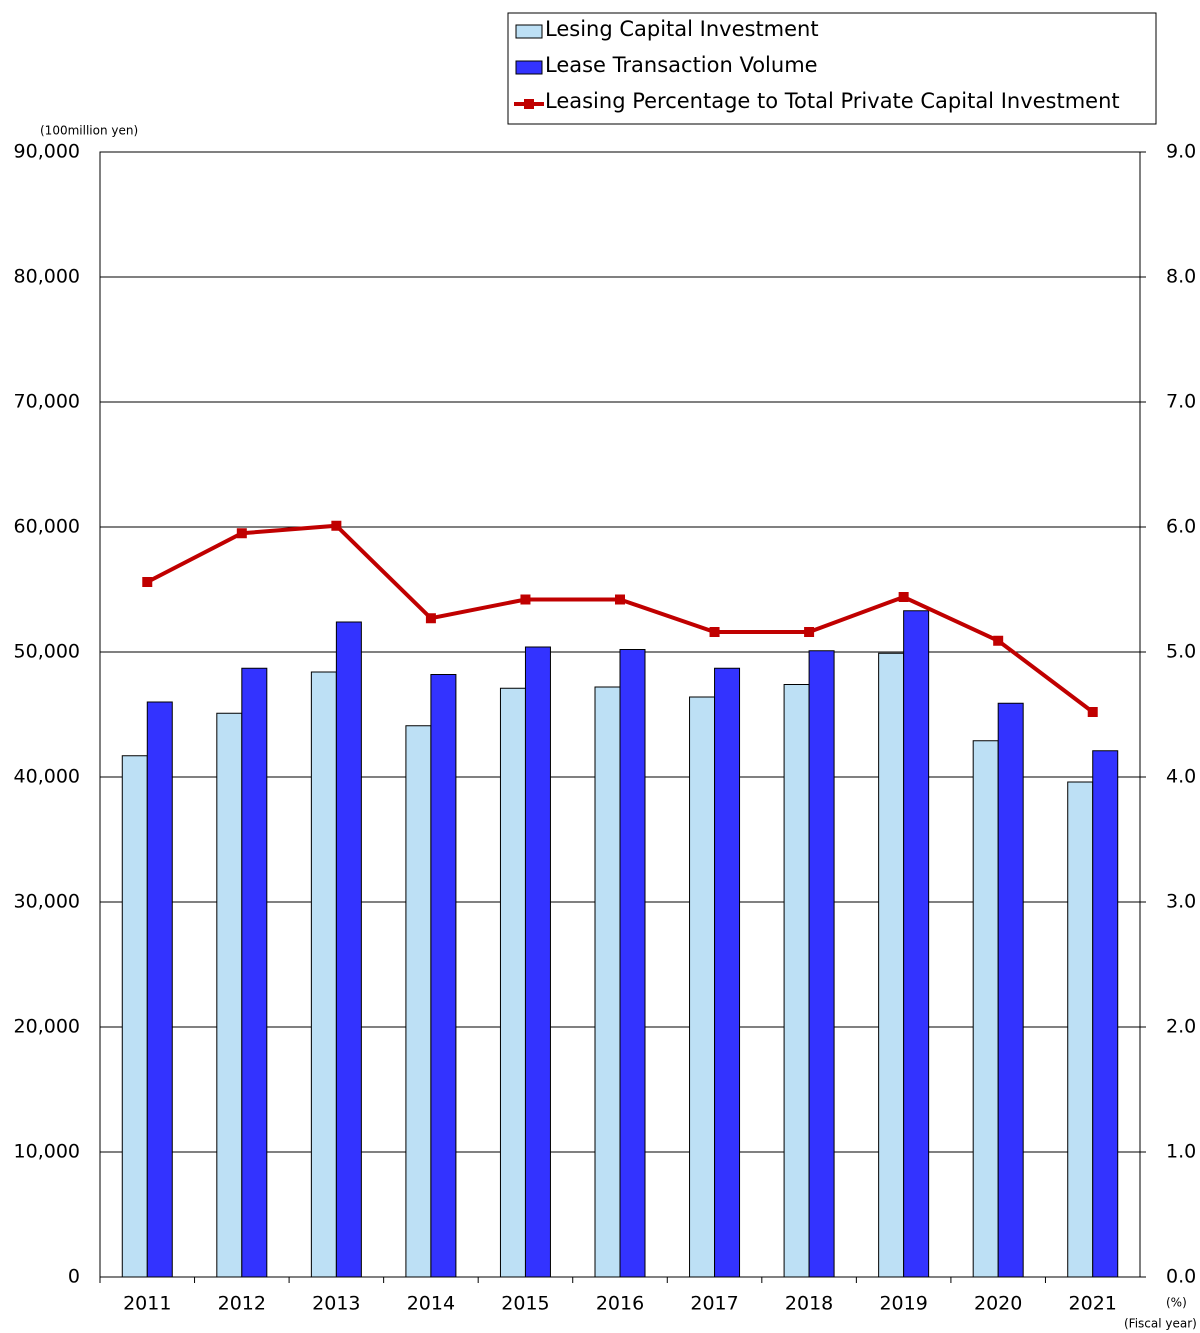 This screenshot has height=1333, width=1200. What do you see at coordinates (1181, 902) in the screenshot?
I see `y2-tick-label: 3.0` at bounding box center [1181, 902].